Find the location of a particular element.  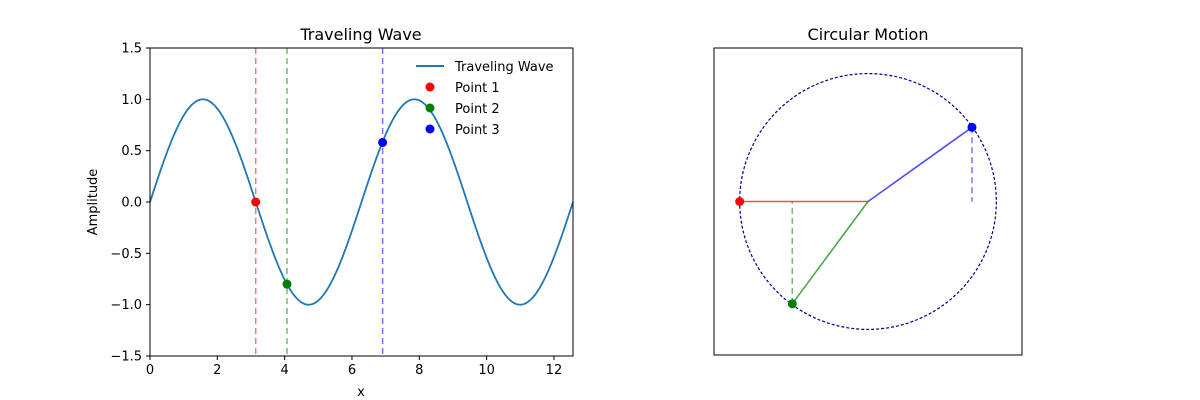

legend-label-point-3: Point 3 is located at coordinates (477, 130).